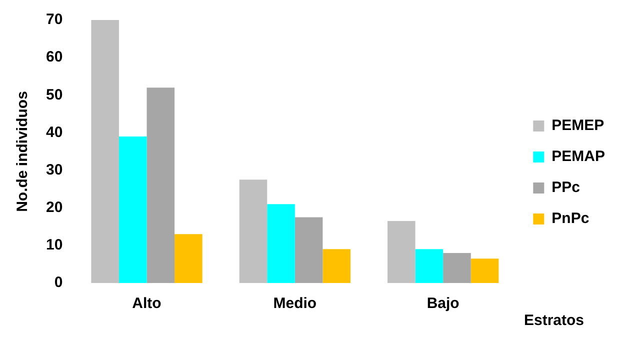 This screenshot has width=625, height=355. What do you see at coordinates (54, 207) in the screenshot?
I see `y-tick-label: 20` at bounding box center [54, 207].